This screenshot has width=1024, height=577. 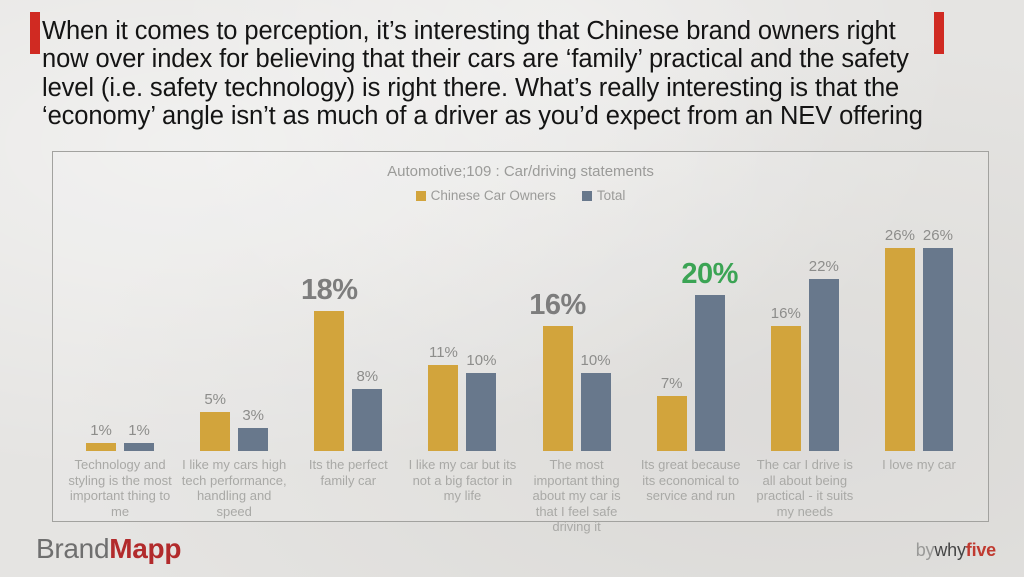 I want to click on bar-group: 1% 1%, so click(x=120, y=436).